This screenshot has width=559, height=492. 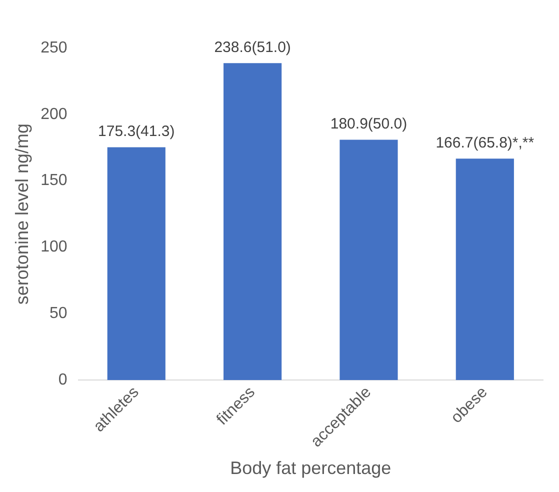 I want to click on data-label: 166.7(65.8)*,**, so click(x=485, y=143).